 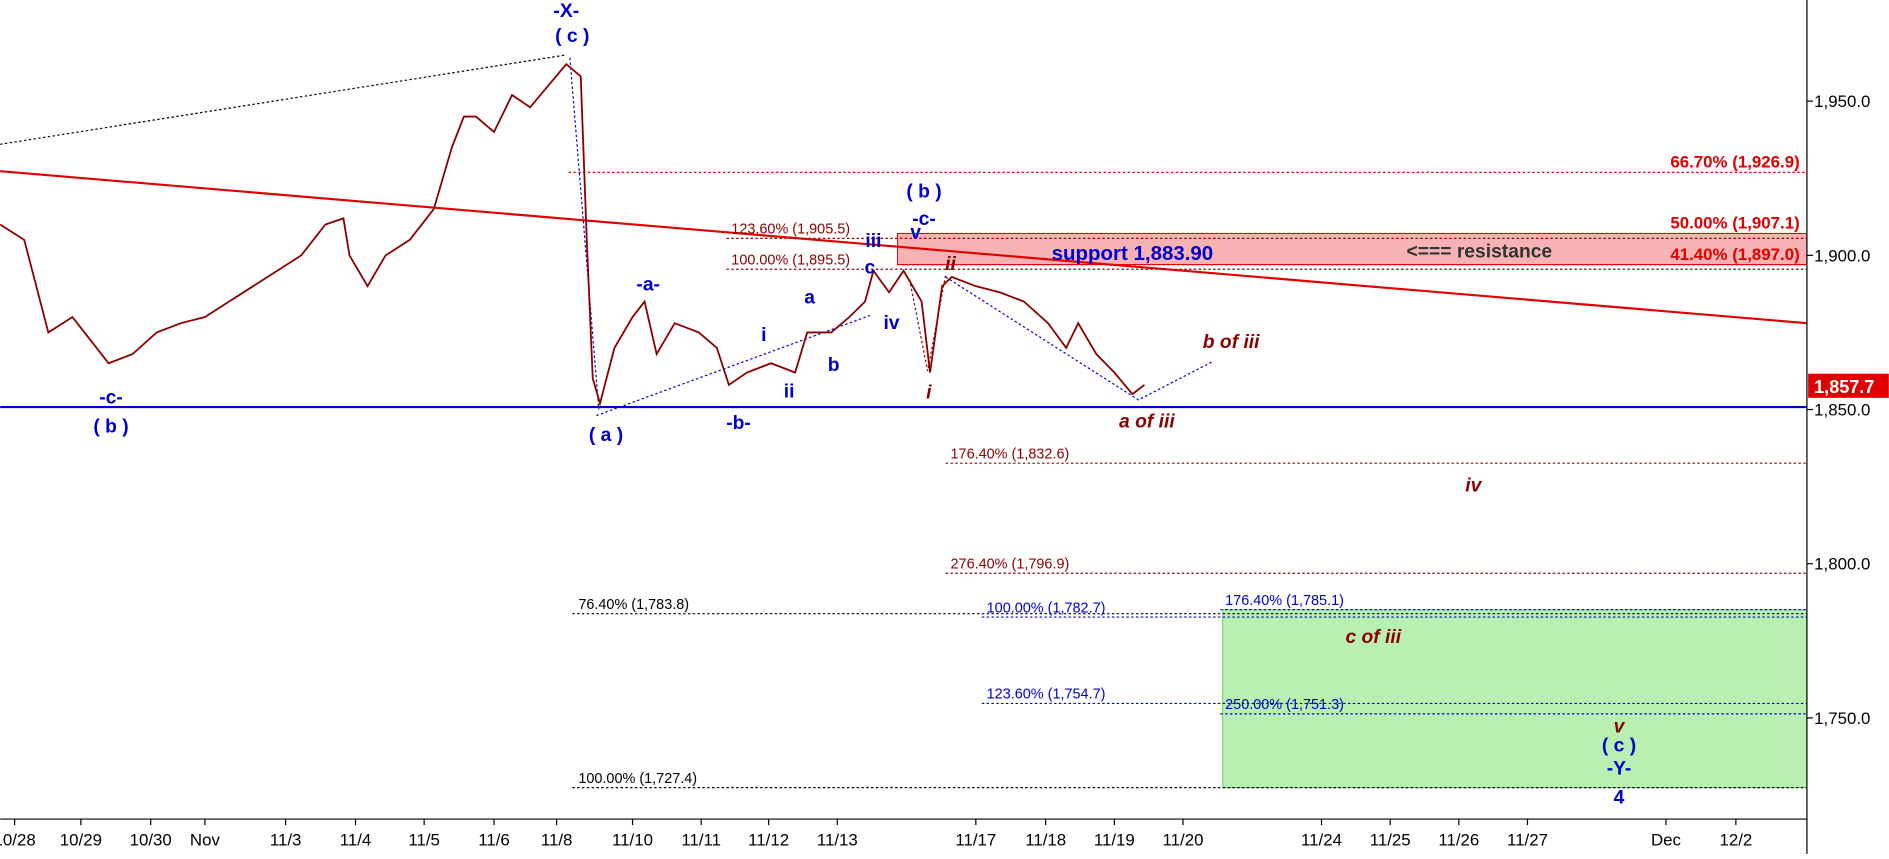 I want to click on y-tick-label: 1,950.0, so click(x=1842, y=101).